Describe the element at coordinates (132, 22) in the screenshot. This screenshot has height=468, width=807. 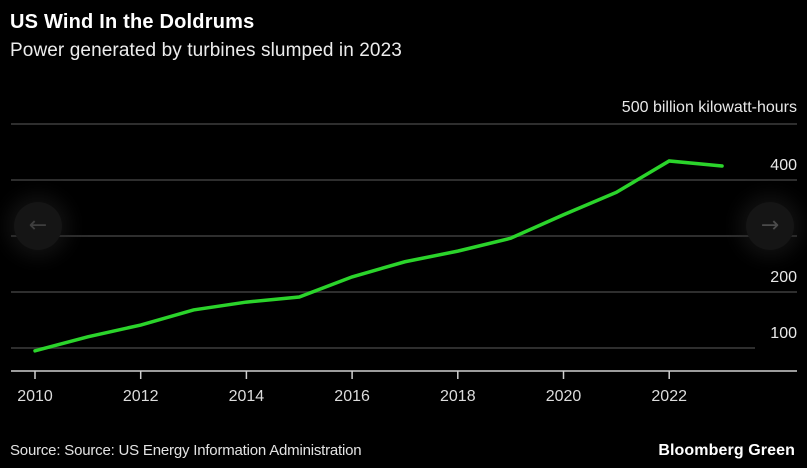
I see `chart-title: US Wind In the Doldrums` at that location.